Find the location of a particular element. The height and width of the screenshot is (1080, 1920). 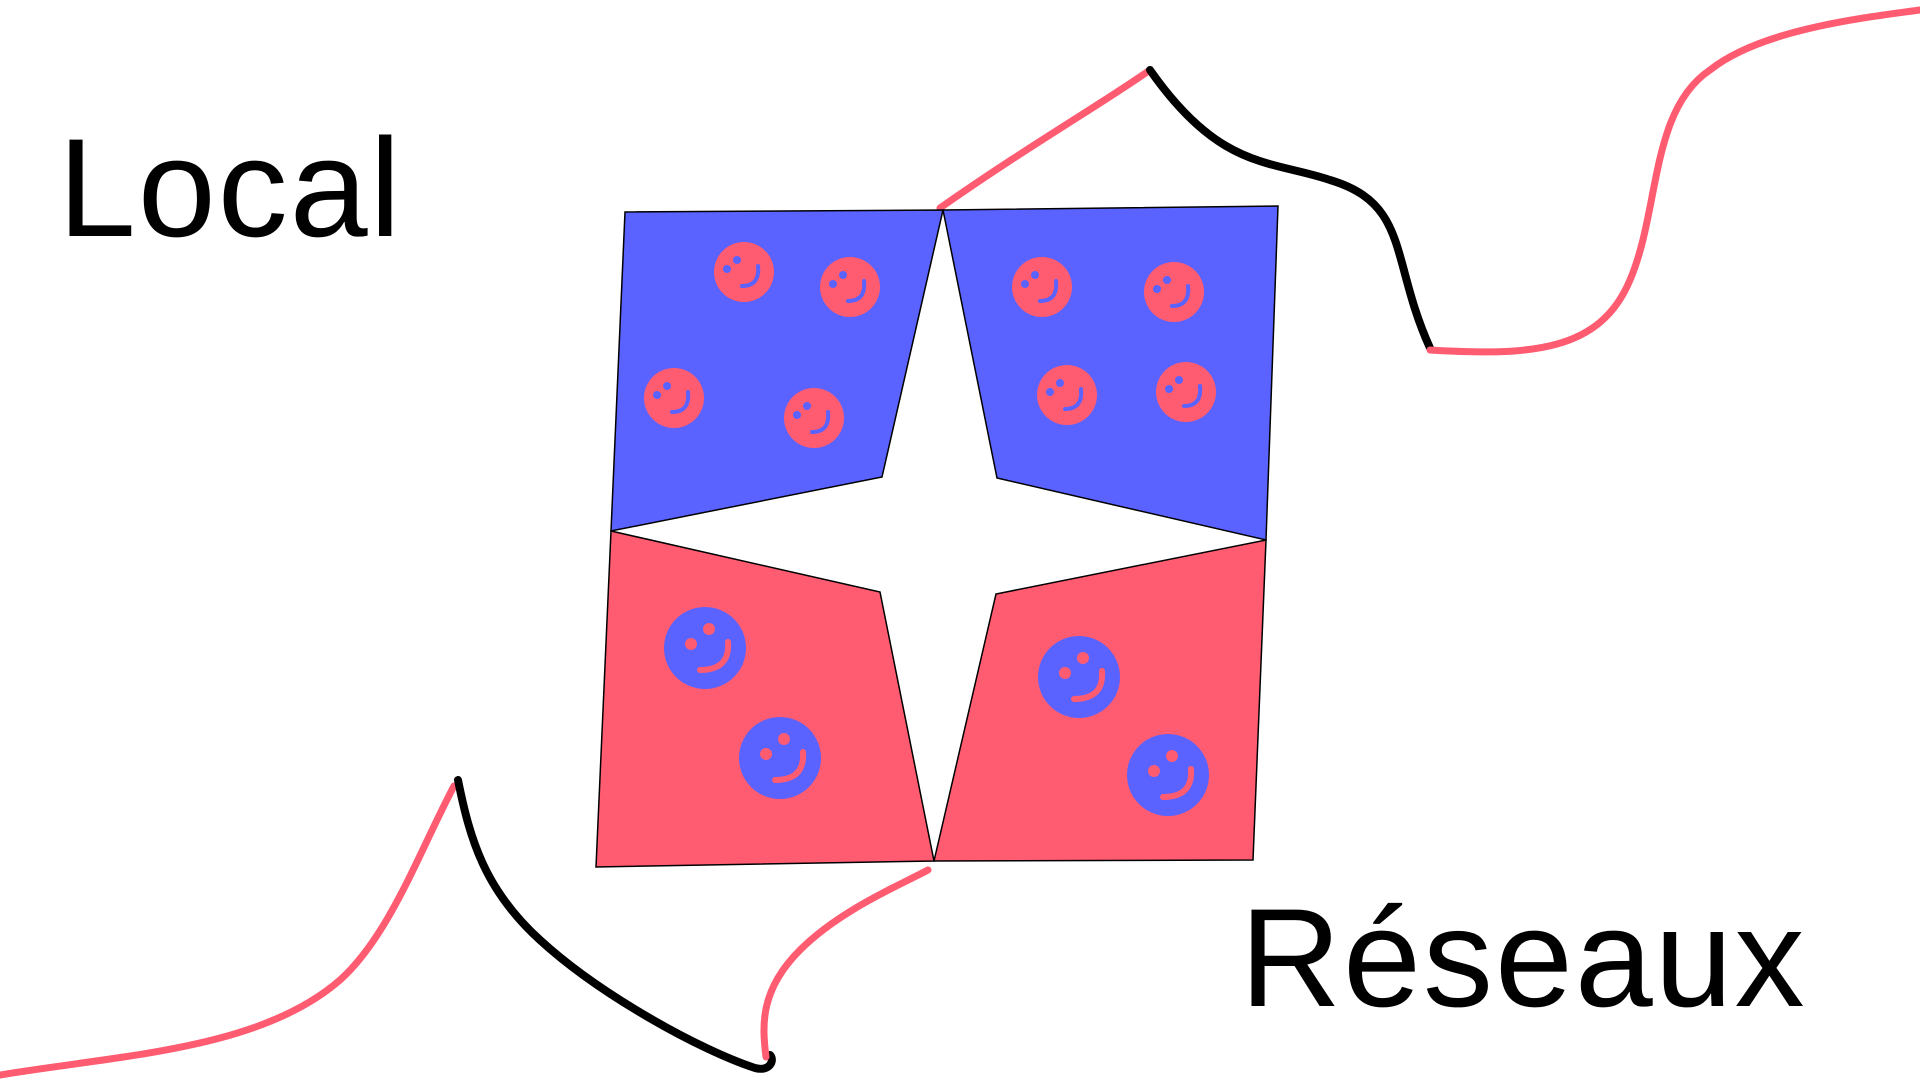

connector-bottom-left is located at coordinates (466, 927).